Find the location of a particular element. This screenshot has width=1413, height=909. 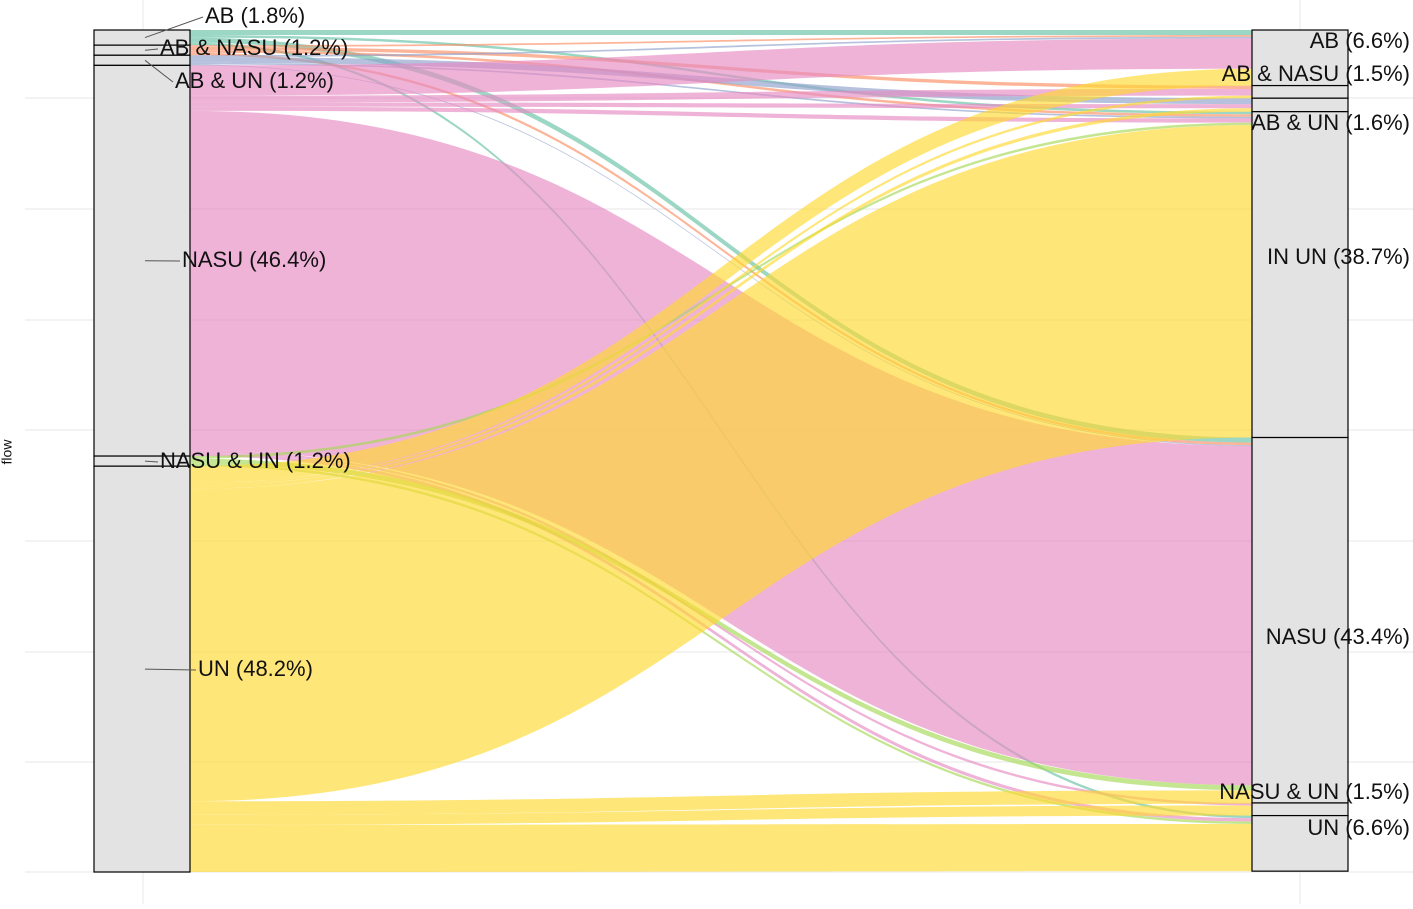

left-stratum-label: AB & NASU (1.2%) is located at coordinates (254, 47).